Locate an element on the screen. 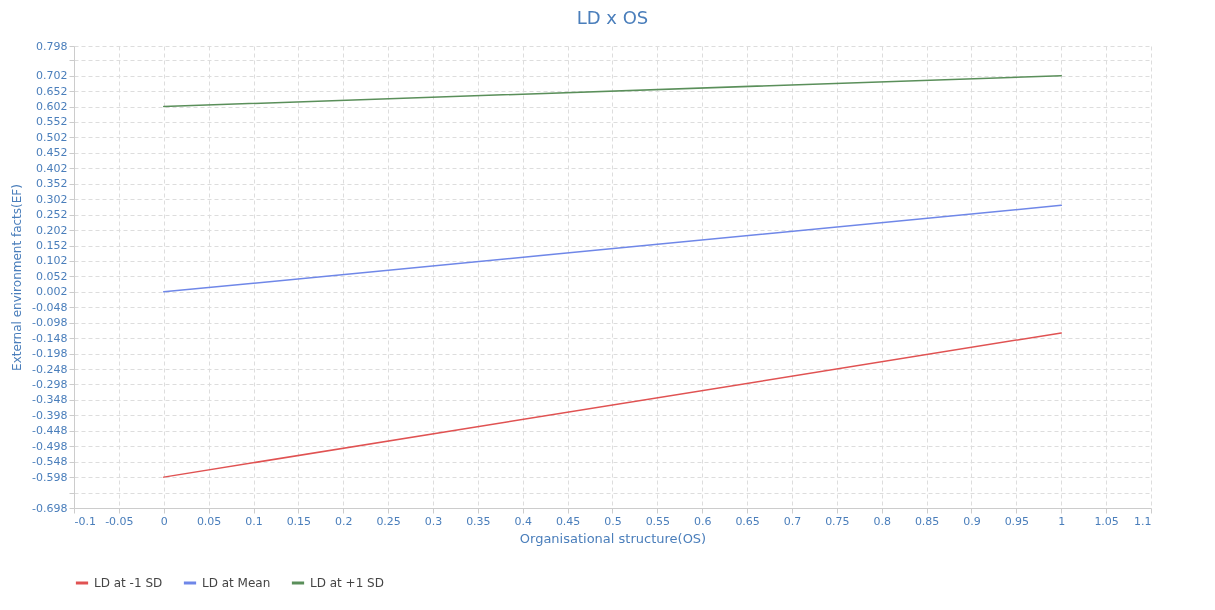 This screenshot has height=610, width=1215. y-tick-label: -0.298 is located at coordinates (50, 384).